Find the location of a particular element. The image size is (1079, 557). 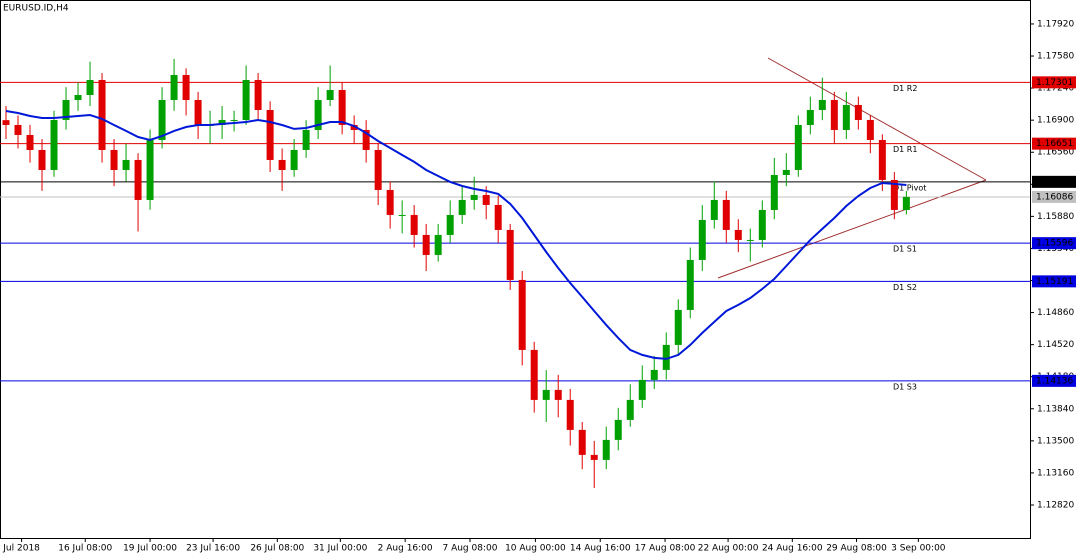

level-label: D1 S3 is located at coordinates (905, 386).